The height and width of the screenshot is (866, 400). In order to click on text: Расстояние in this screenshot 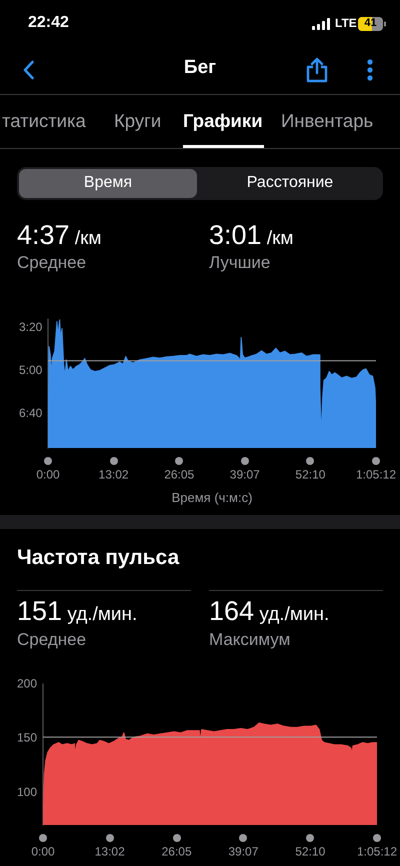, I will do `click(290, 183)`.